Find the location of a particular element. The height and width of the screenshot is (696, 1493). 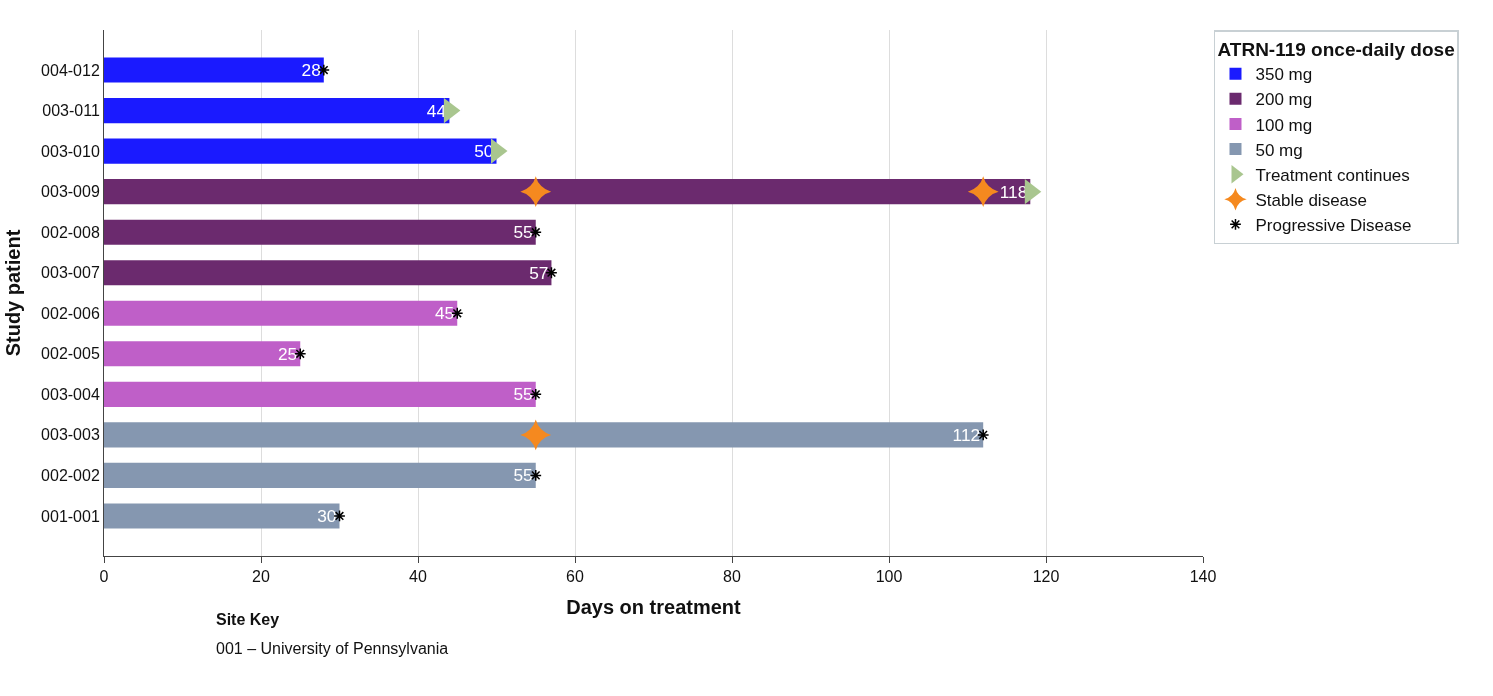

y-tick-label: 002-008 is located at coordinates (70, 232).